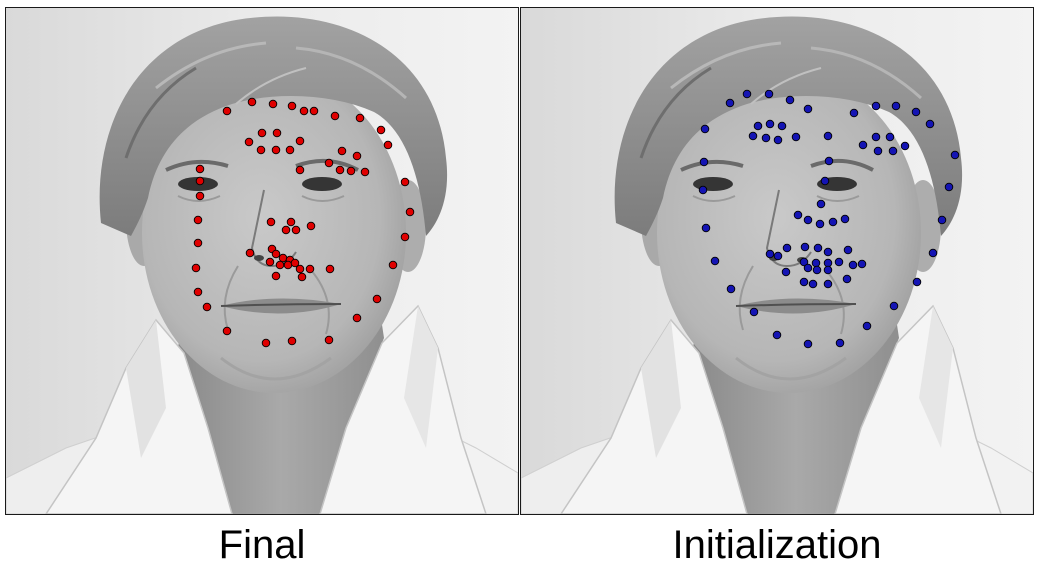 The image size is (1038, 570). I want to click on landmark-points-initialization, so click(829, 219).